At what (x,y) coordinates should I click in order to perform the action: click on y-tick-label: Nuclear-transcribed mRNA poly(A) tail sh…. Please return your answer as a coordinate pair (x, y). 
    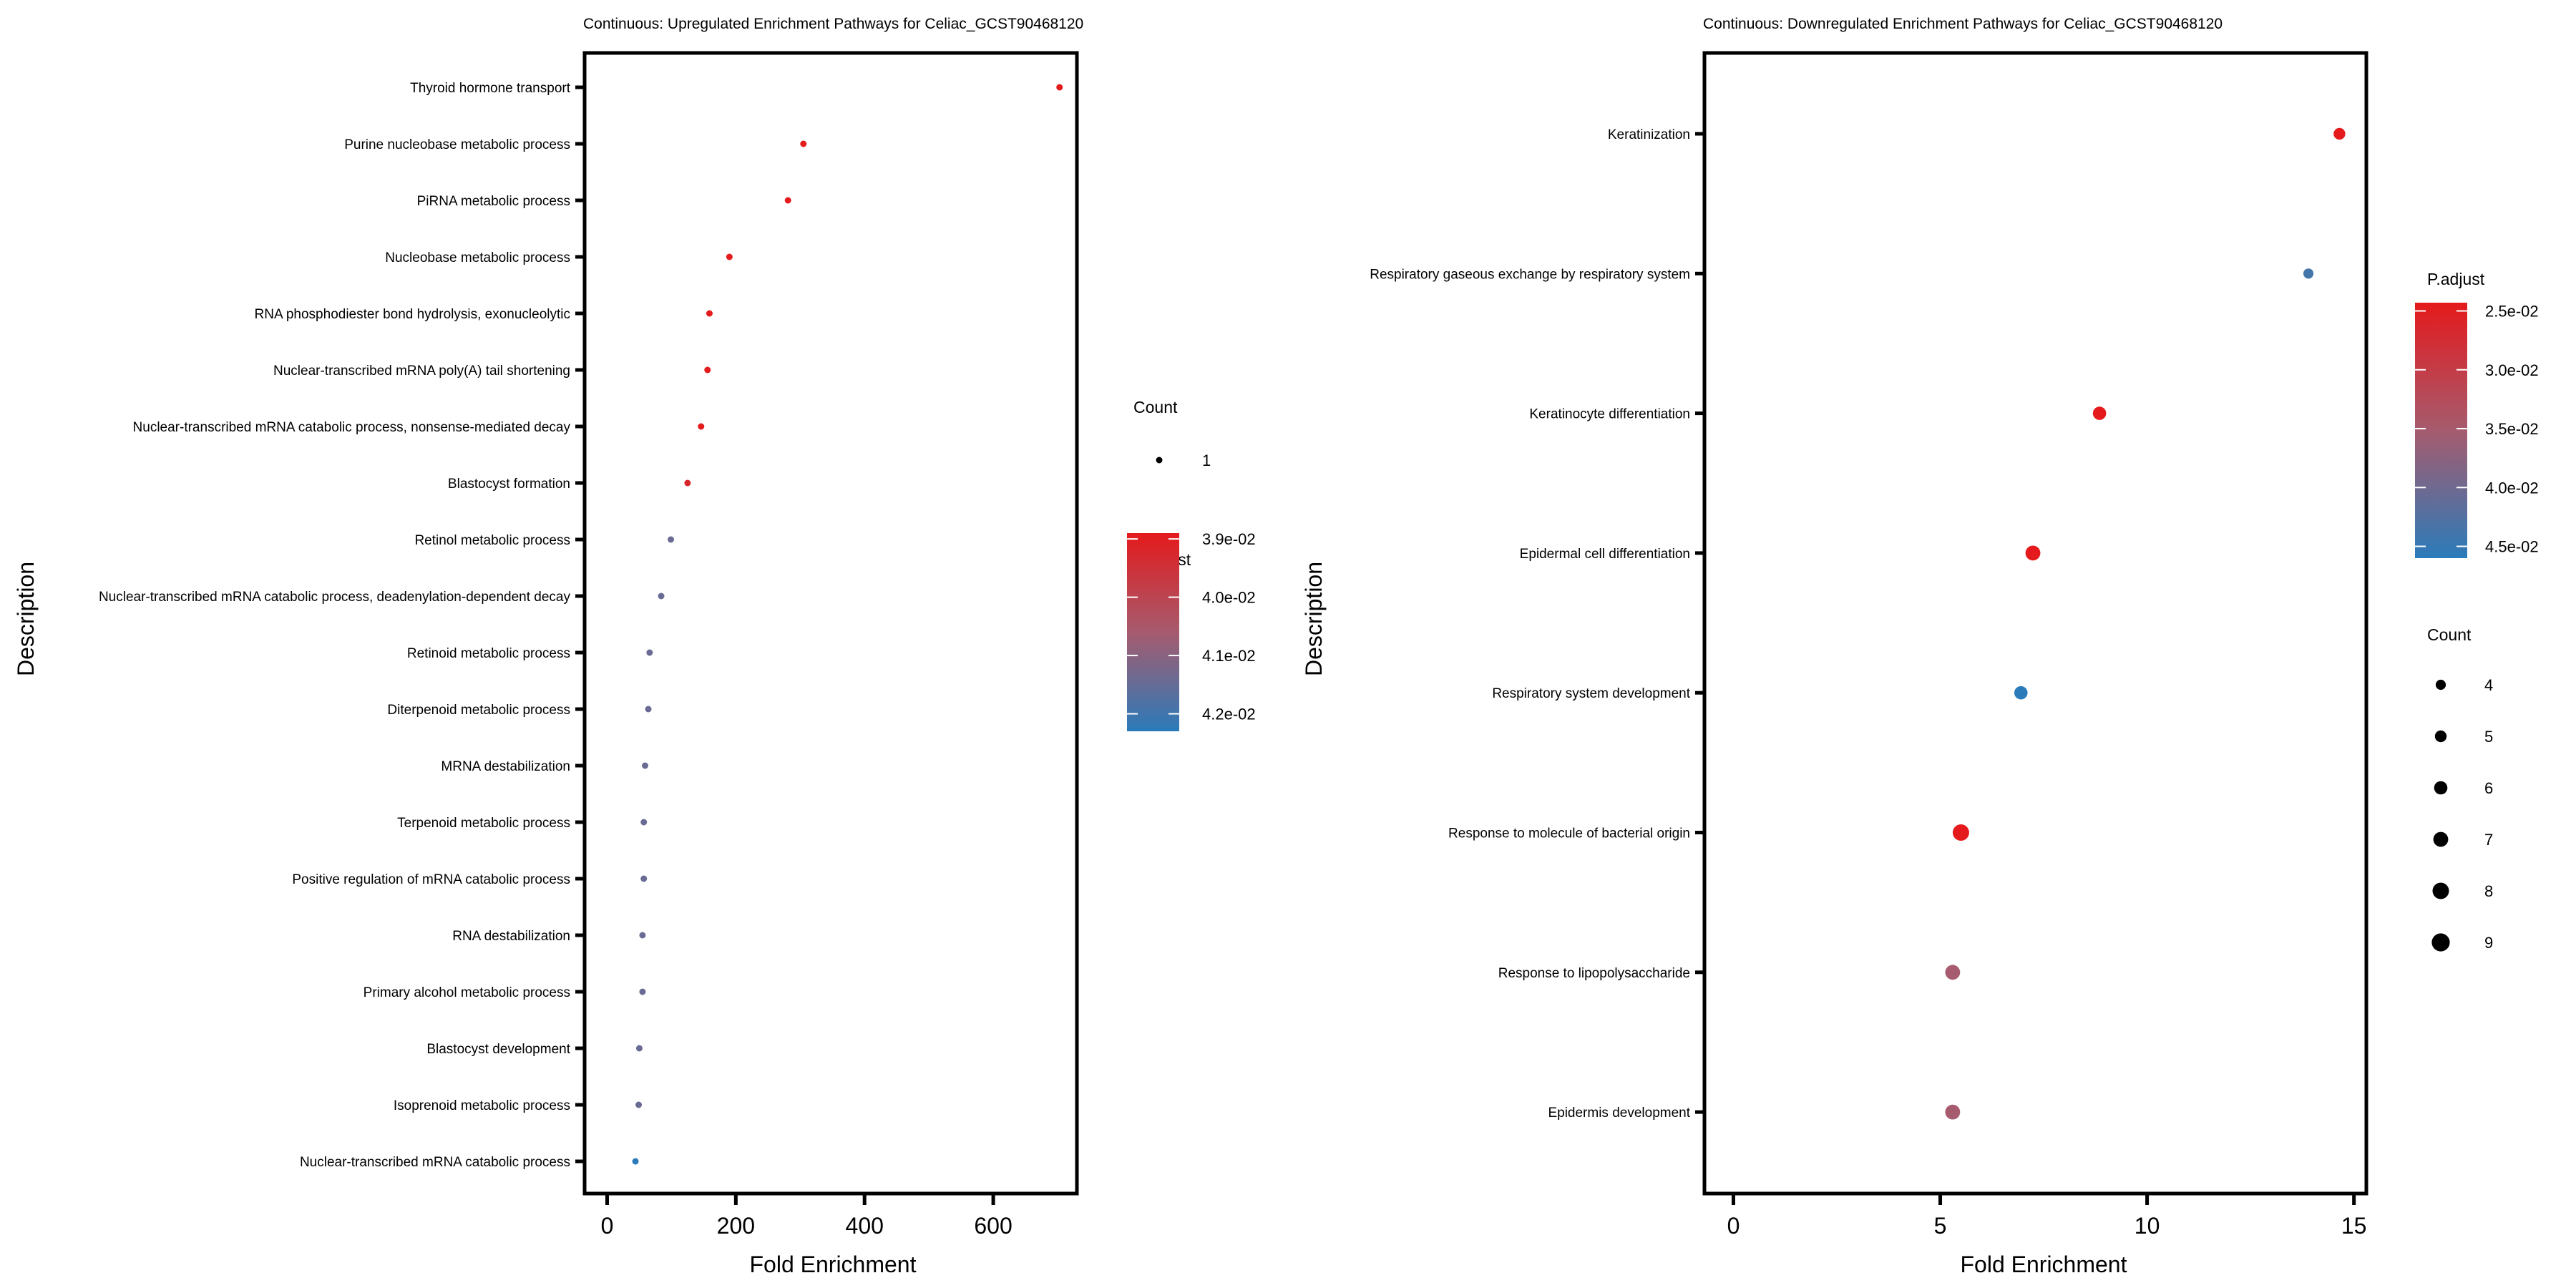
    Looking at the image, I should click on (421, 372).